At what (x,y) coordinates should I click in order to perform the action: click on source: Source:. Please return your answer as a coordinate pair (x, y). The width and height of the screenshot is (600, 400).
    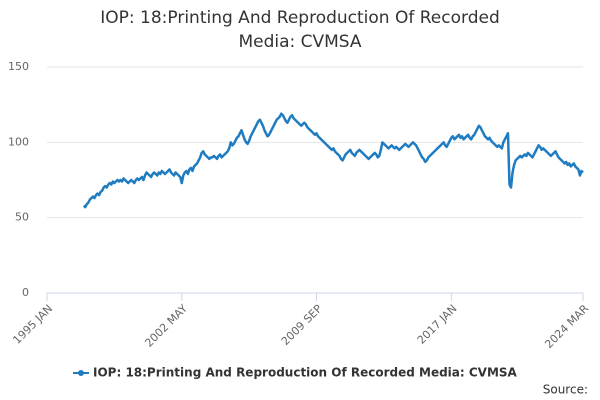
    Looking at the image, I should click on (565, 390).